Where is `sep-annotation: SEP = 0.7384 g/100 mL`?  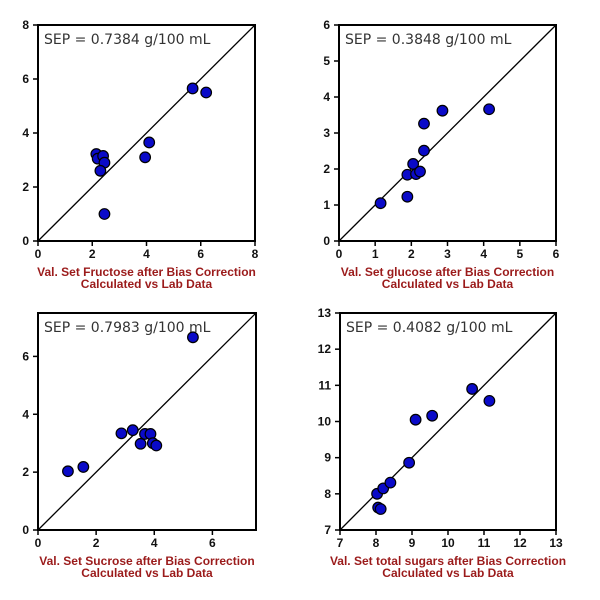
sep-annotation: SEP = 0.7384 g/100 mL is located at coordinates (127, 40).